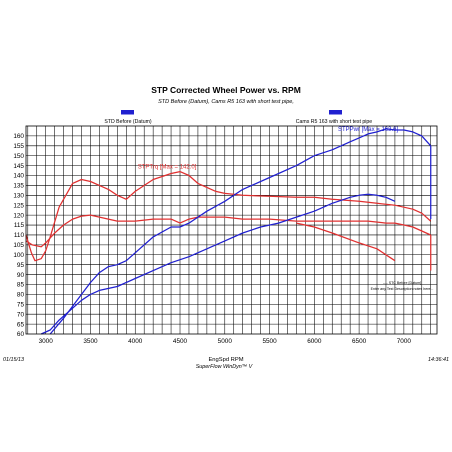 This screenshot has height=452, width=452. What do you see at coordinates (269, 341) in the screenshot?
I see `x-tick-label: 5500` at bounding box center [269, 341].